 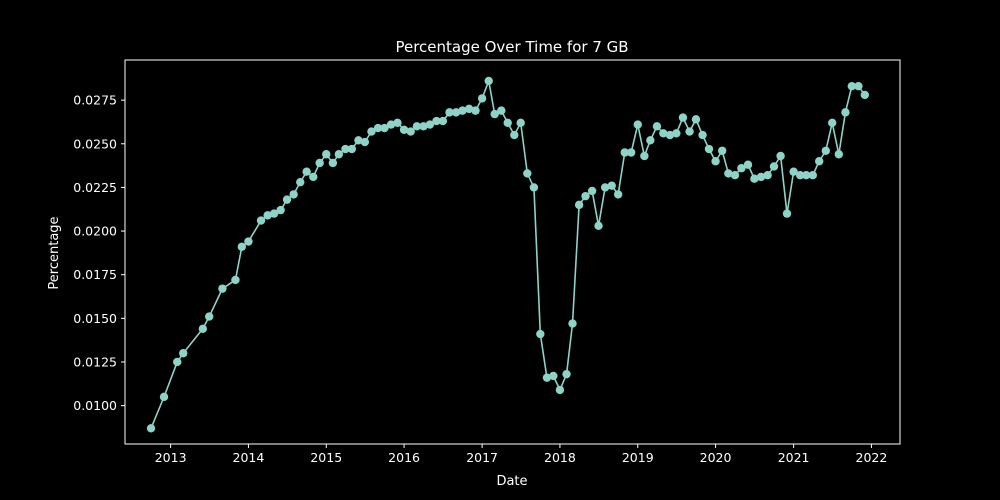 What do you see at coordinates (171, 457) in the screenshot?
I see `x-tick-label: 2013` at bounding box center [171, 457].